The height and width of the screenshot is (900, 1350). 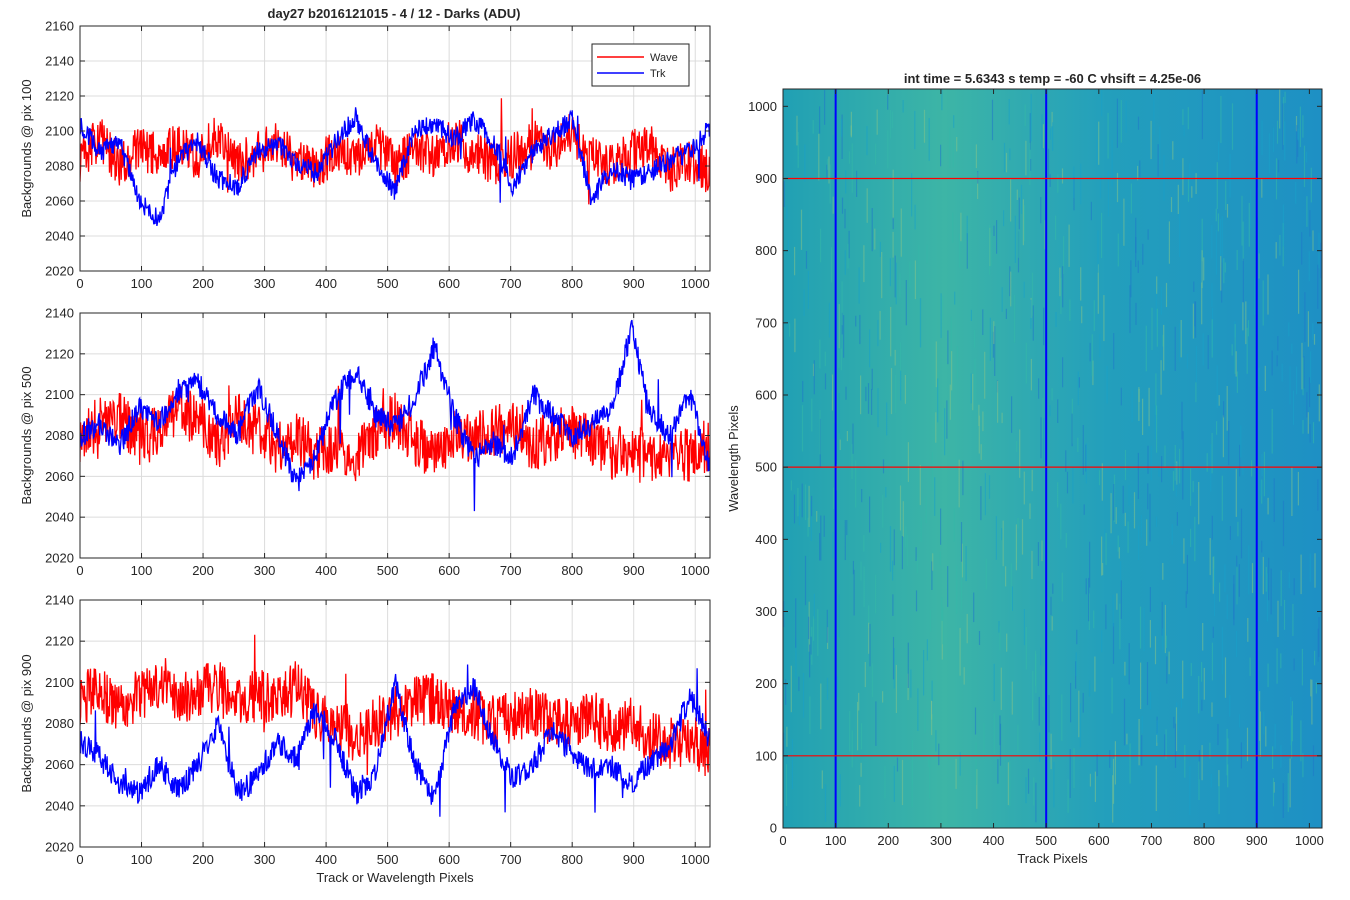 What do you see at coordinates (572, 570) in the screenshot?
I see `x-tick-label: 800` at bounding box center [572, 570].